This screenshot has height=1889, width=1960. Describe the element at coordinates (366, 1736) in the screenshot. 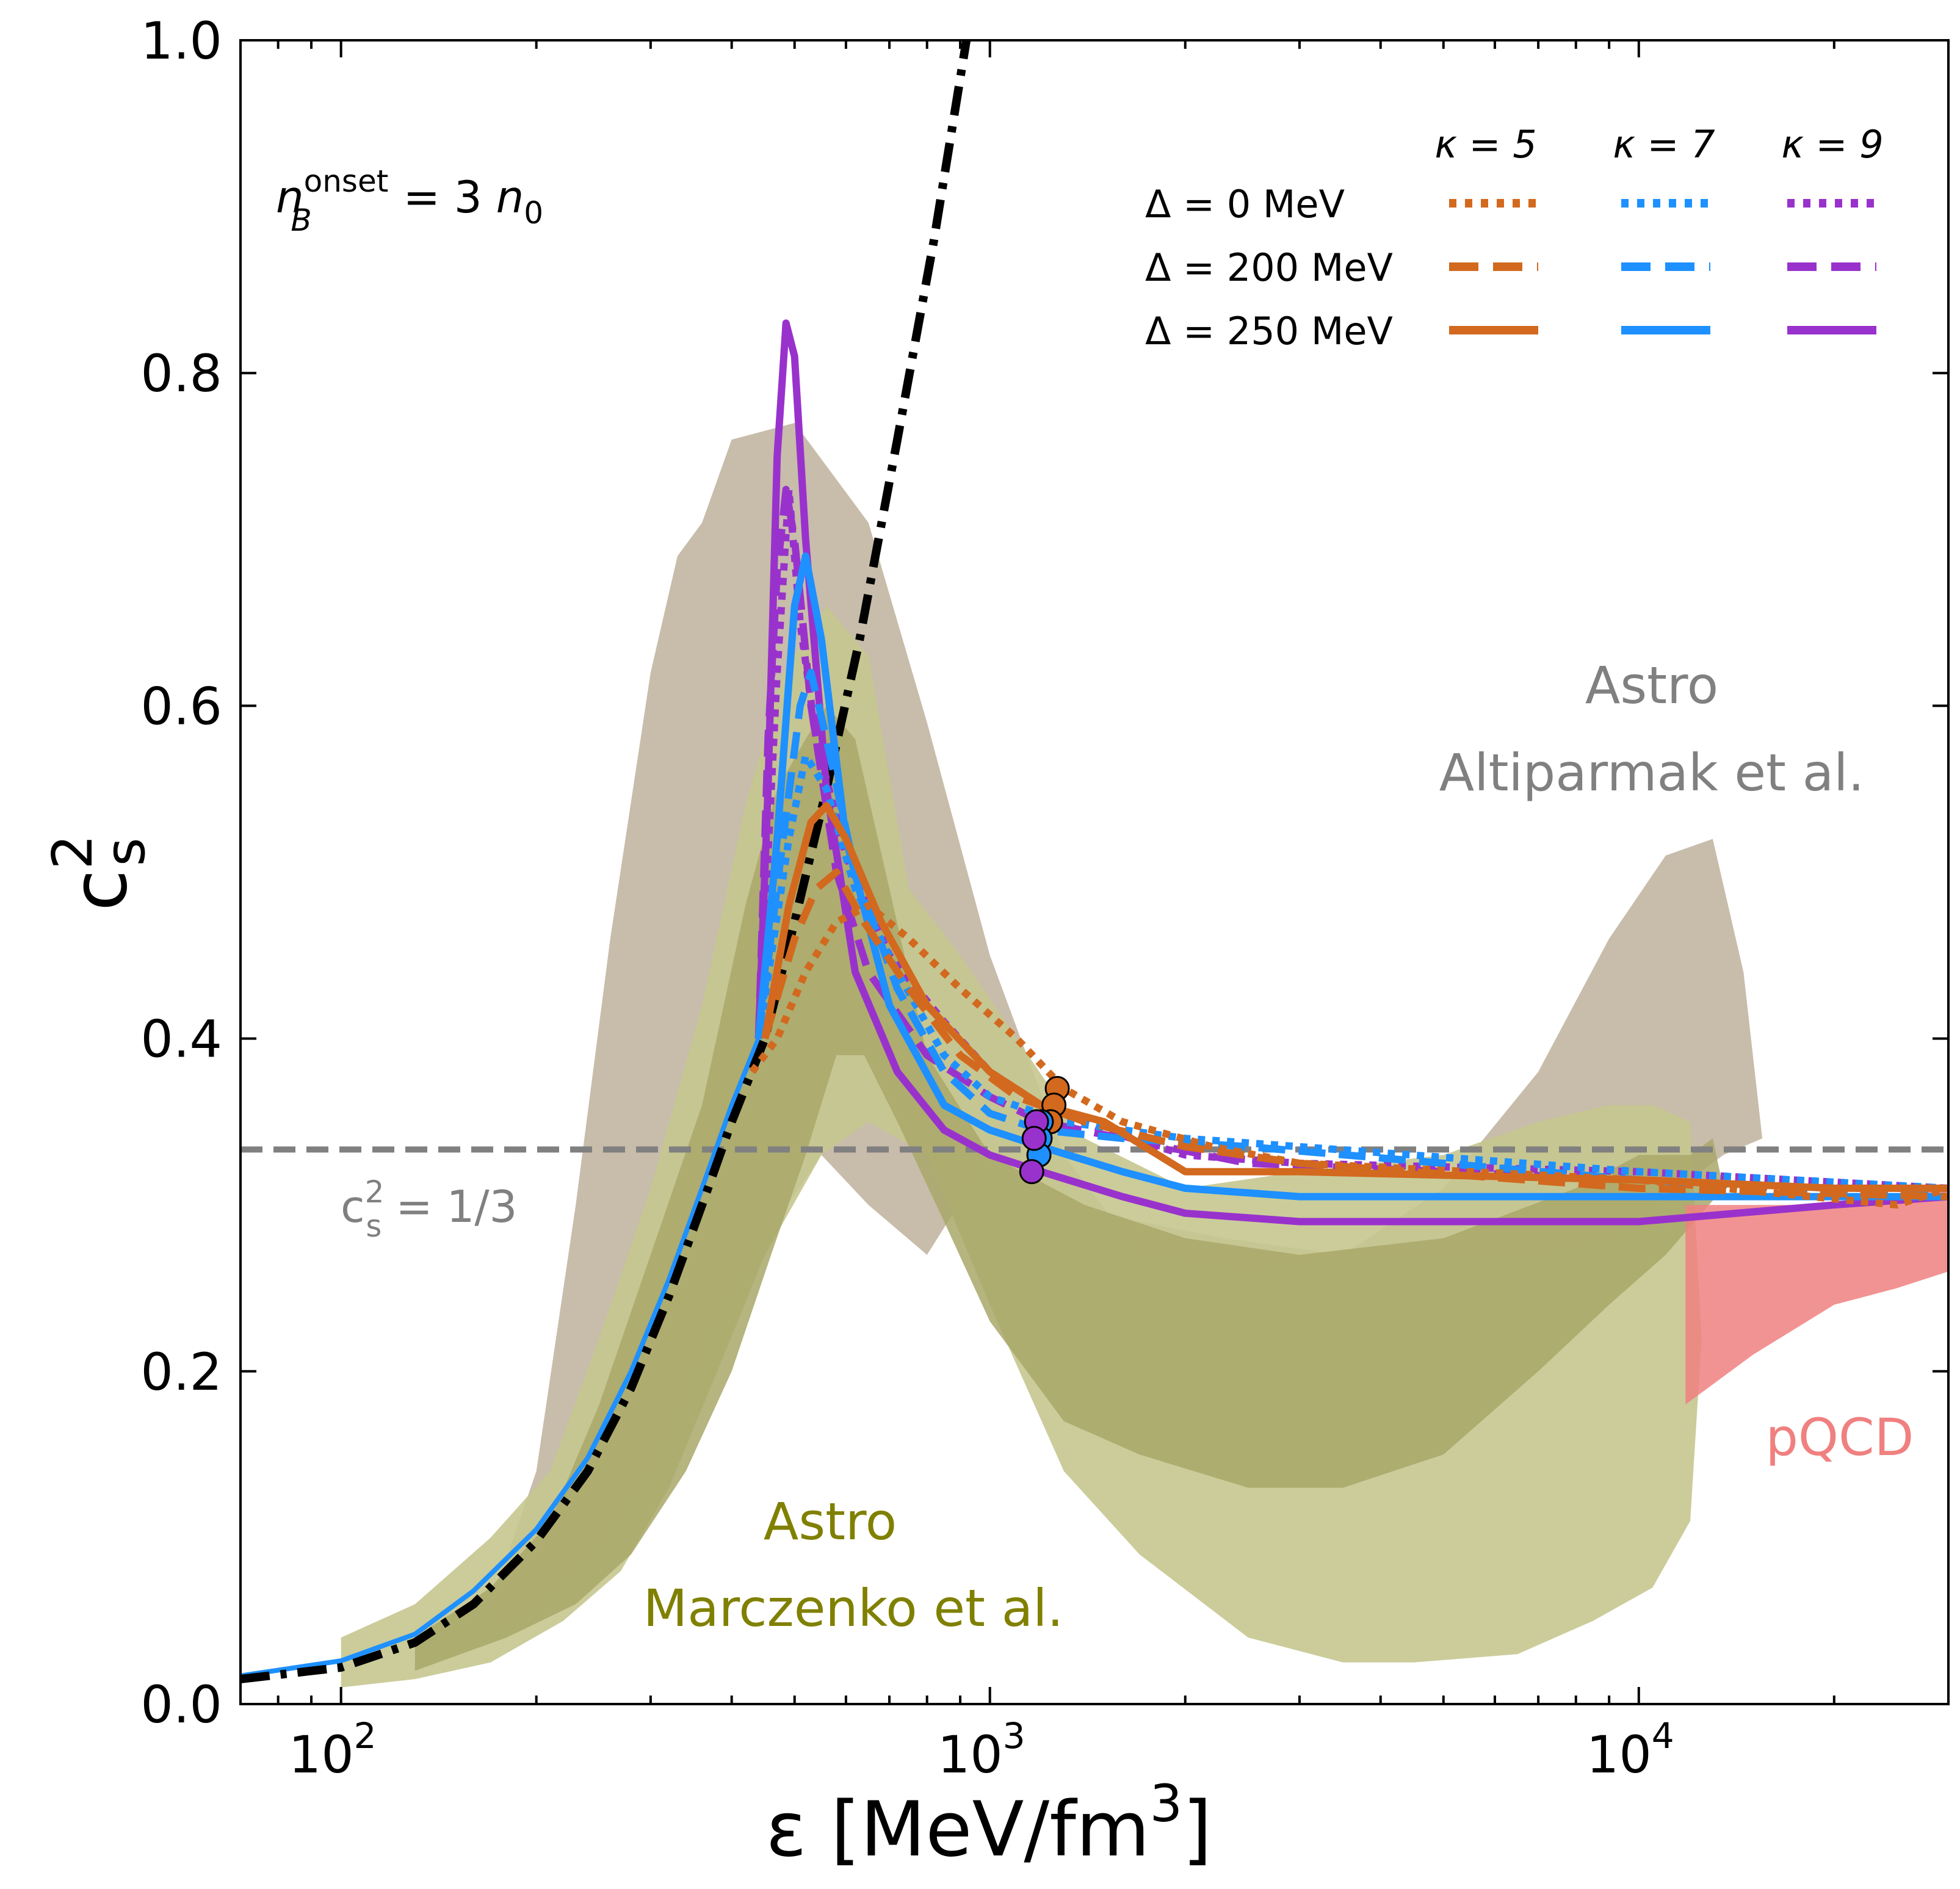

I see `x-tick-exp-0: 2` at that location.